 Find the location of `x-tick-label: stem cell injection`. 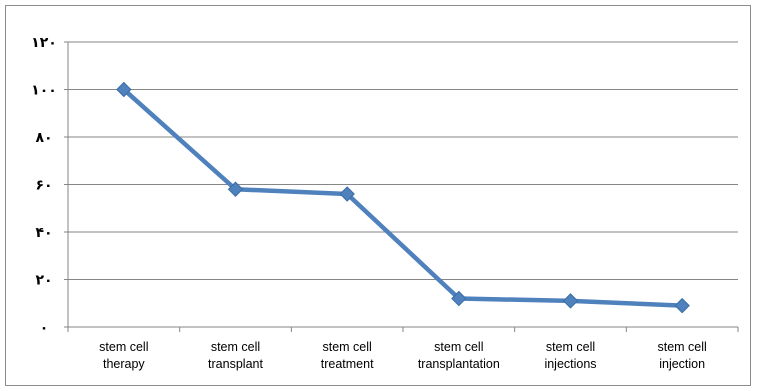

x-tick-label: stem cell injection is located at coordinates (682, 355).